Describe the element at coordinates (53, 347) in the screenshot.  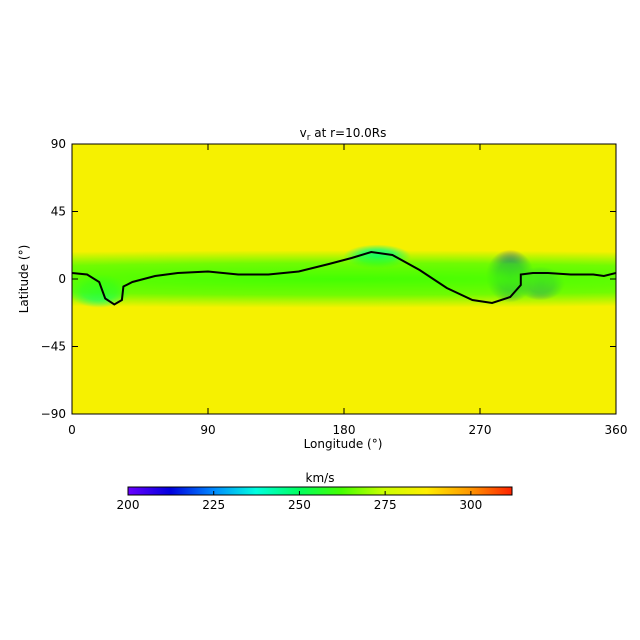
I see `y-tick-label: −45` at that location.